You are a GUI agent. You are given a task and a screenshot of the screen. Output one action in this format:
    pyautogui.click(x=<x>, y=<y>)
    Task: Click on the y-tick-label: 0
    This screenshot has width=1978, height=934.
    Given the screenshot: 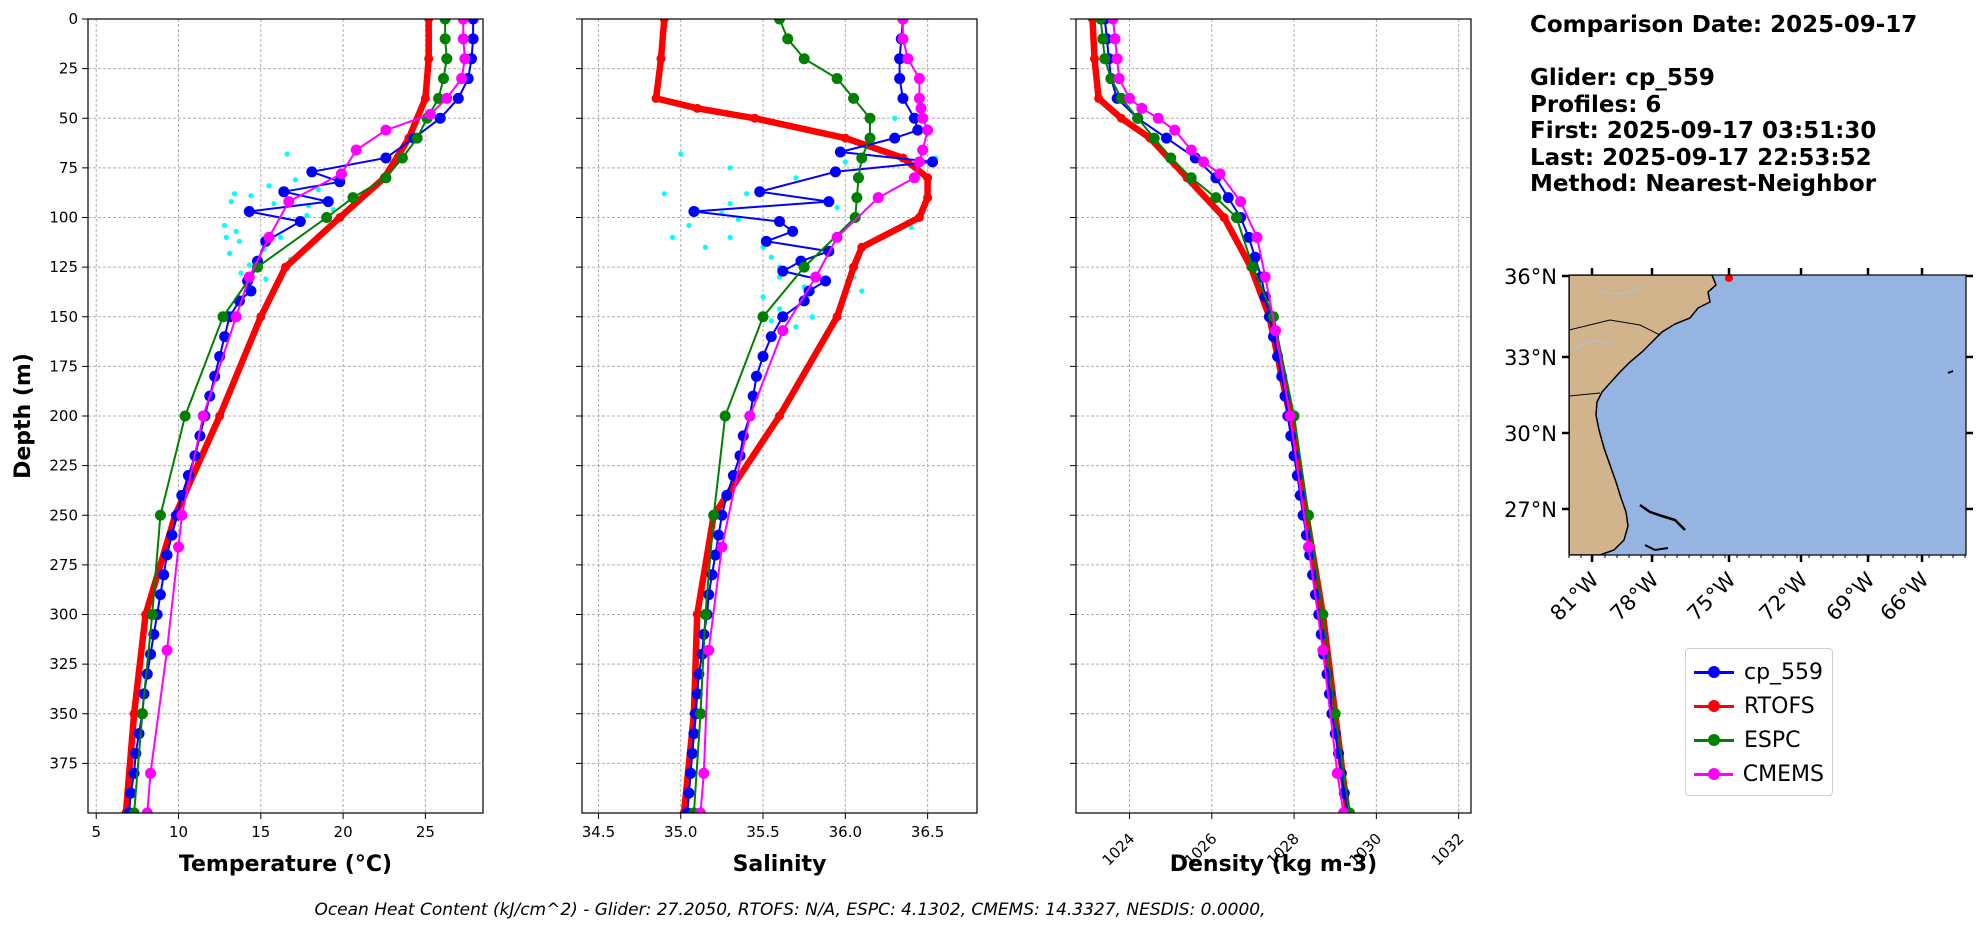 What is the action you would take?
    pyautogui.click(x=73, y=19)
    